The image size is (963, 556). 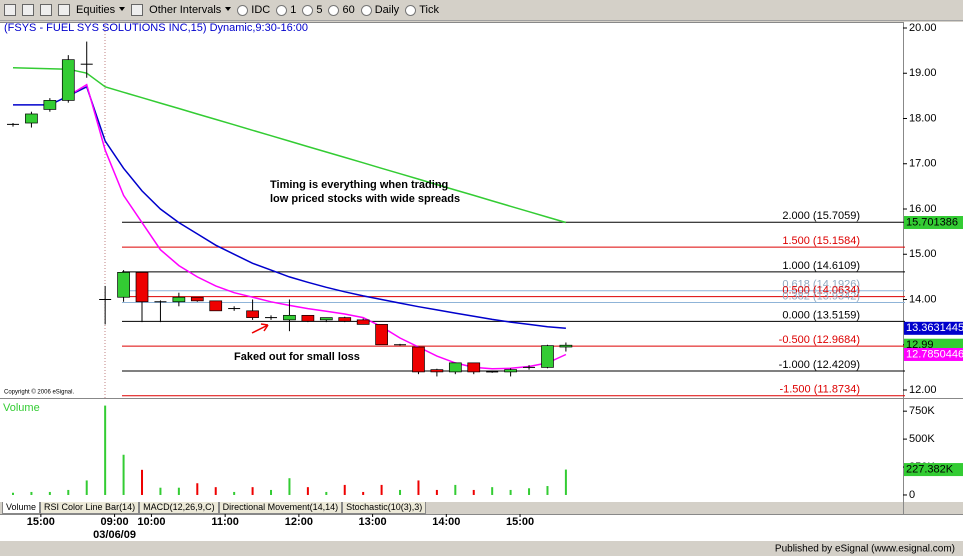 What do you see at coordinates (922, 439) in the screenshot?
I see `y-tick-label: 500K` at bounding box center [922, 439].